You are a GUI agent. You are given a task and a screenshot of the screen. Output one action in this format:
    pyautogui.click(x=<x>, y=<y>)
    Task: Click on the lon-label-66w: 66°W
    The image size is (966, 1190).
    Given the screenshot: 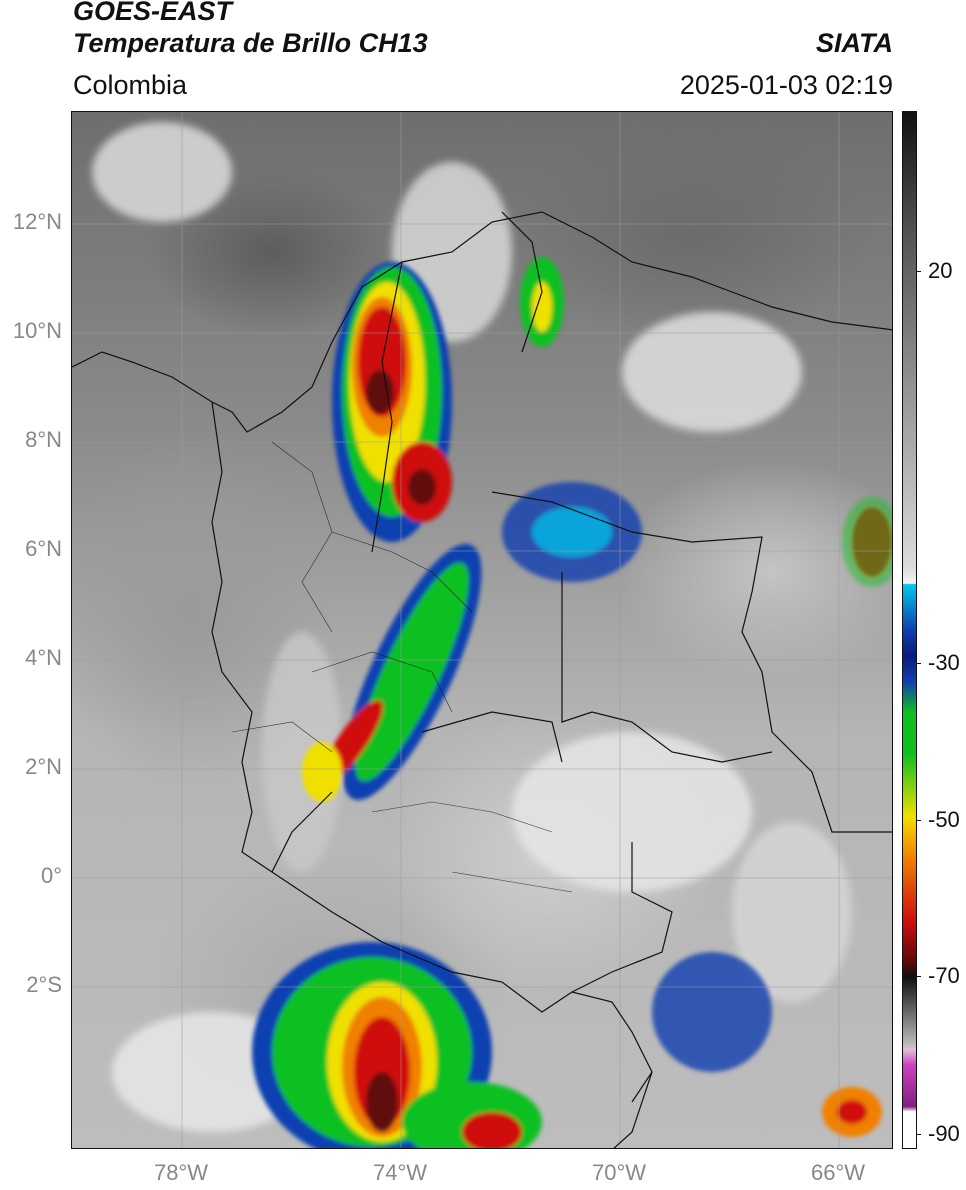 What is the action you would take?
    pyautogui.click(x=838, y=1172)
    